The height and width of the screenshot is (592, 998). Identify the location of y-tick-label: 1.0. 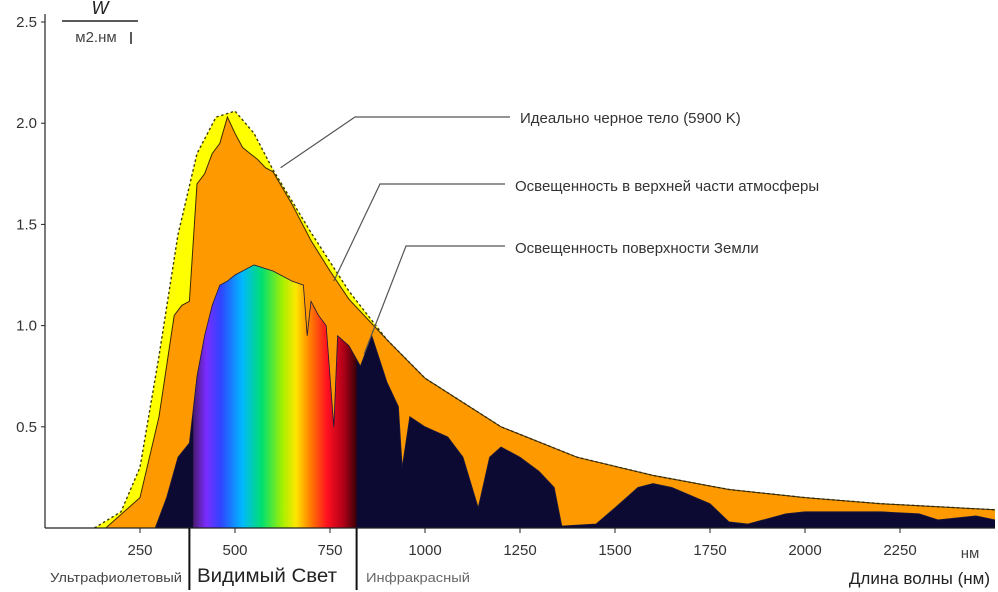
(26, 326).